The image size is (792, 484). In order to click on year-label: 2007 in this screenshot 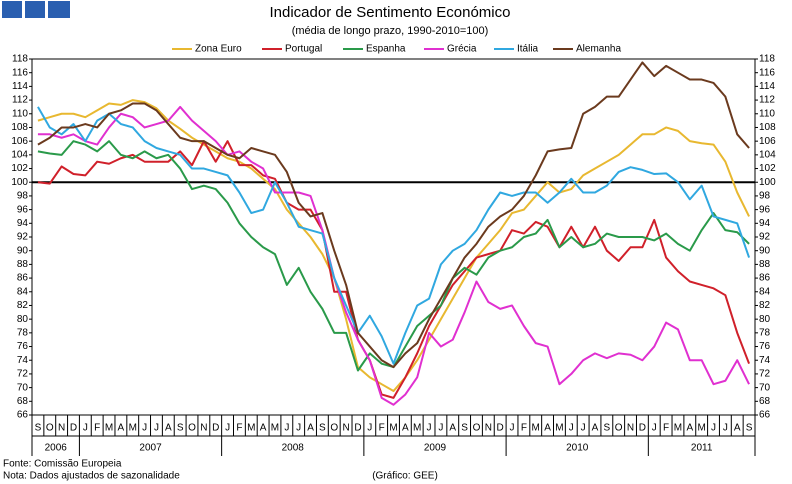, I will do `click(150, 448)`.